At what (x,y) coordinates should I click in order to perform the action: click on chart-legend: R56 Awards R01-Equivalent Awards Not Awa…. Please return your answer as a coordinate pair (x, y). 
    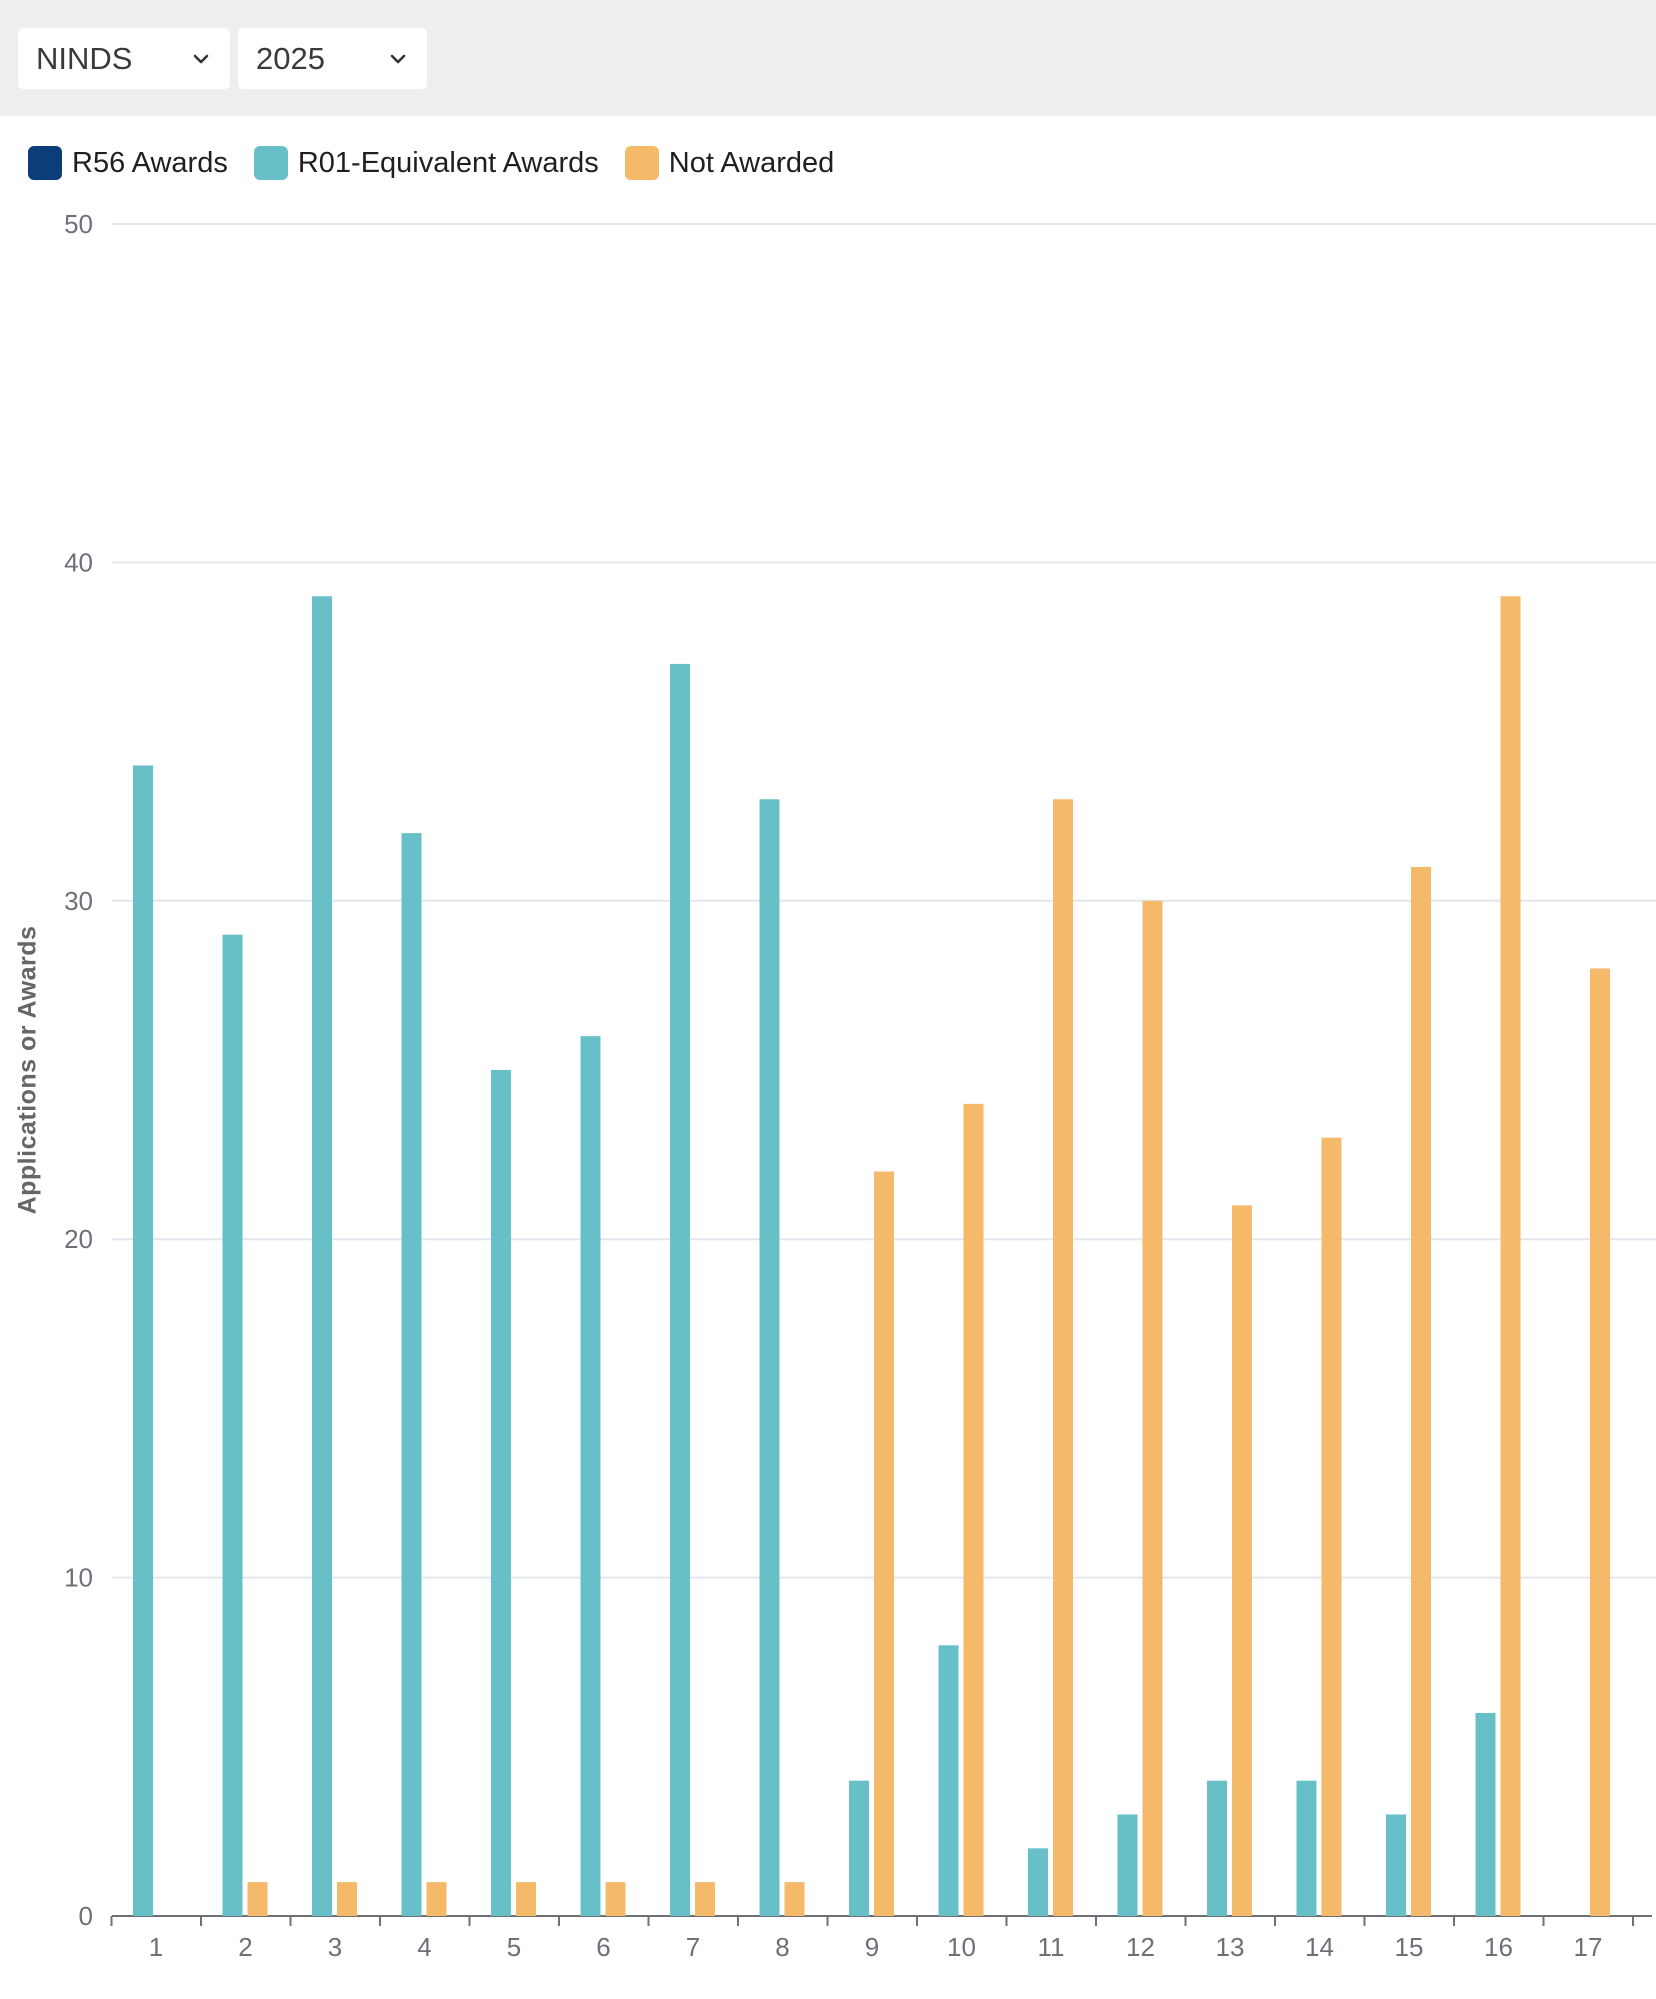
    Looking at the image, I should click on (444, 163).